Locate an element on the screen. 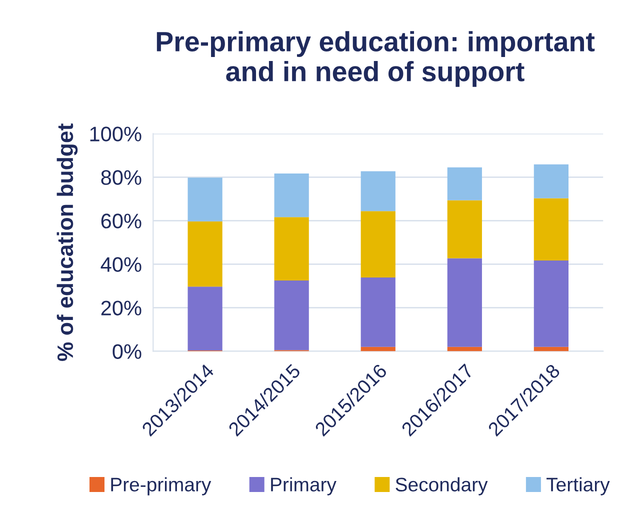 The image size is (625, 518). chart-title: Pre-primary education: important and in need of support is located at coordinates (375, 59).